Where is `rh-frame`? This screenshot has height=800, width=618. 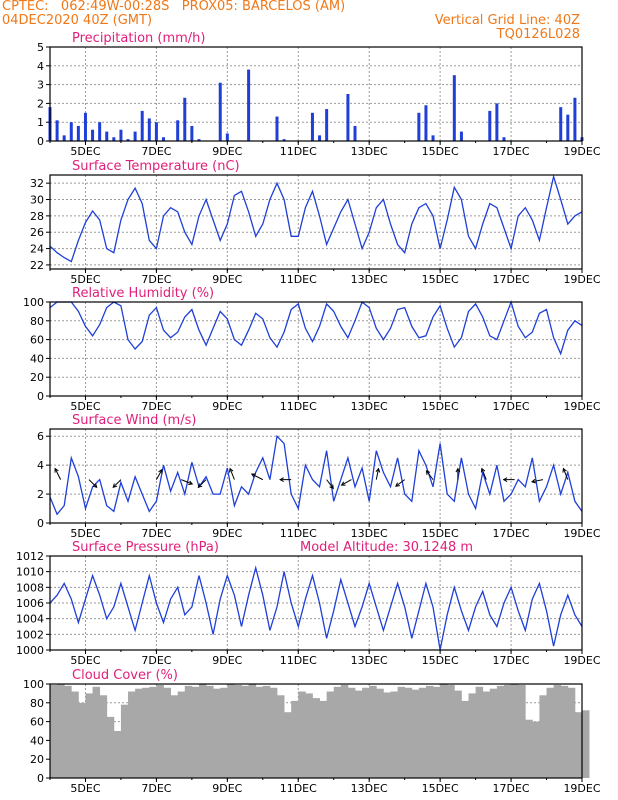
rh-frame is located at coordinates (316, 349).